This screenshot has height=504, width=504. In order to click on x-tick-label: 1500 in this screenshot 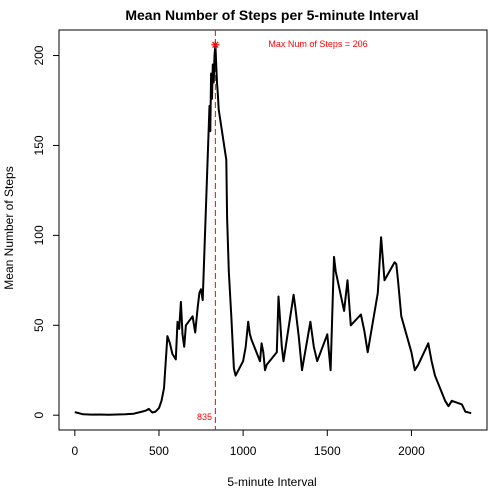, I will do `click(327, 451)`.